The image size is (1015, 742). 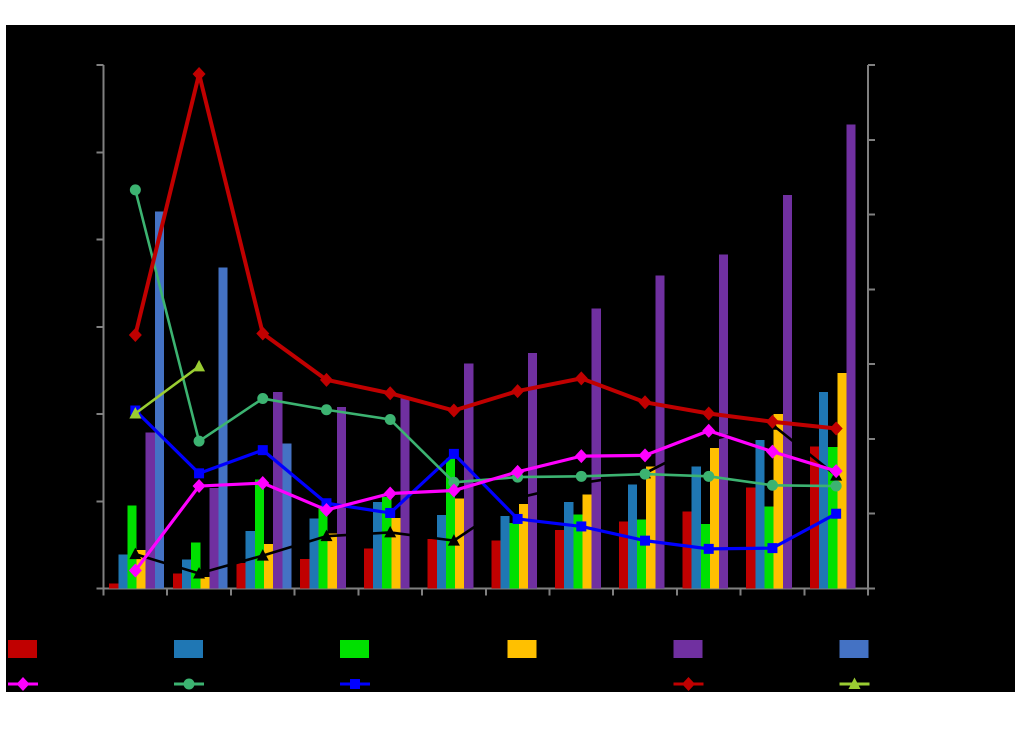 I want to click on legend-swatch-dark-red-bars, so click(x=22, y=649).